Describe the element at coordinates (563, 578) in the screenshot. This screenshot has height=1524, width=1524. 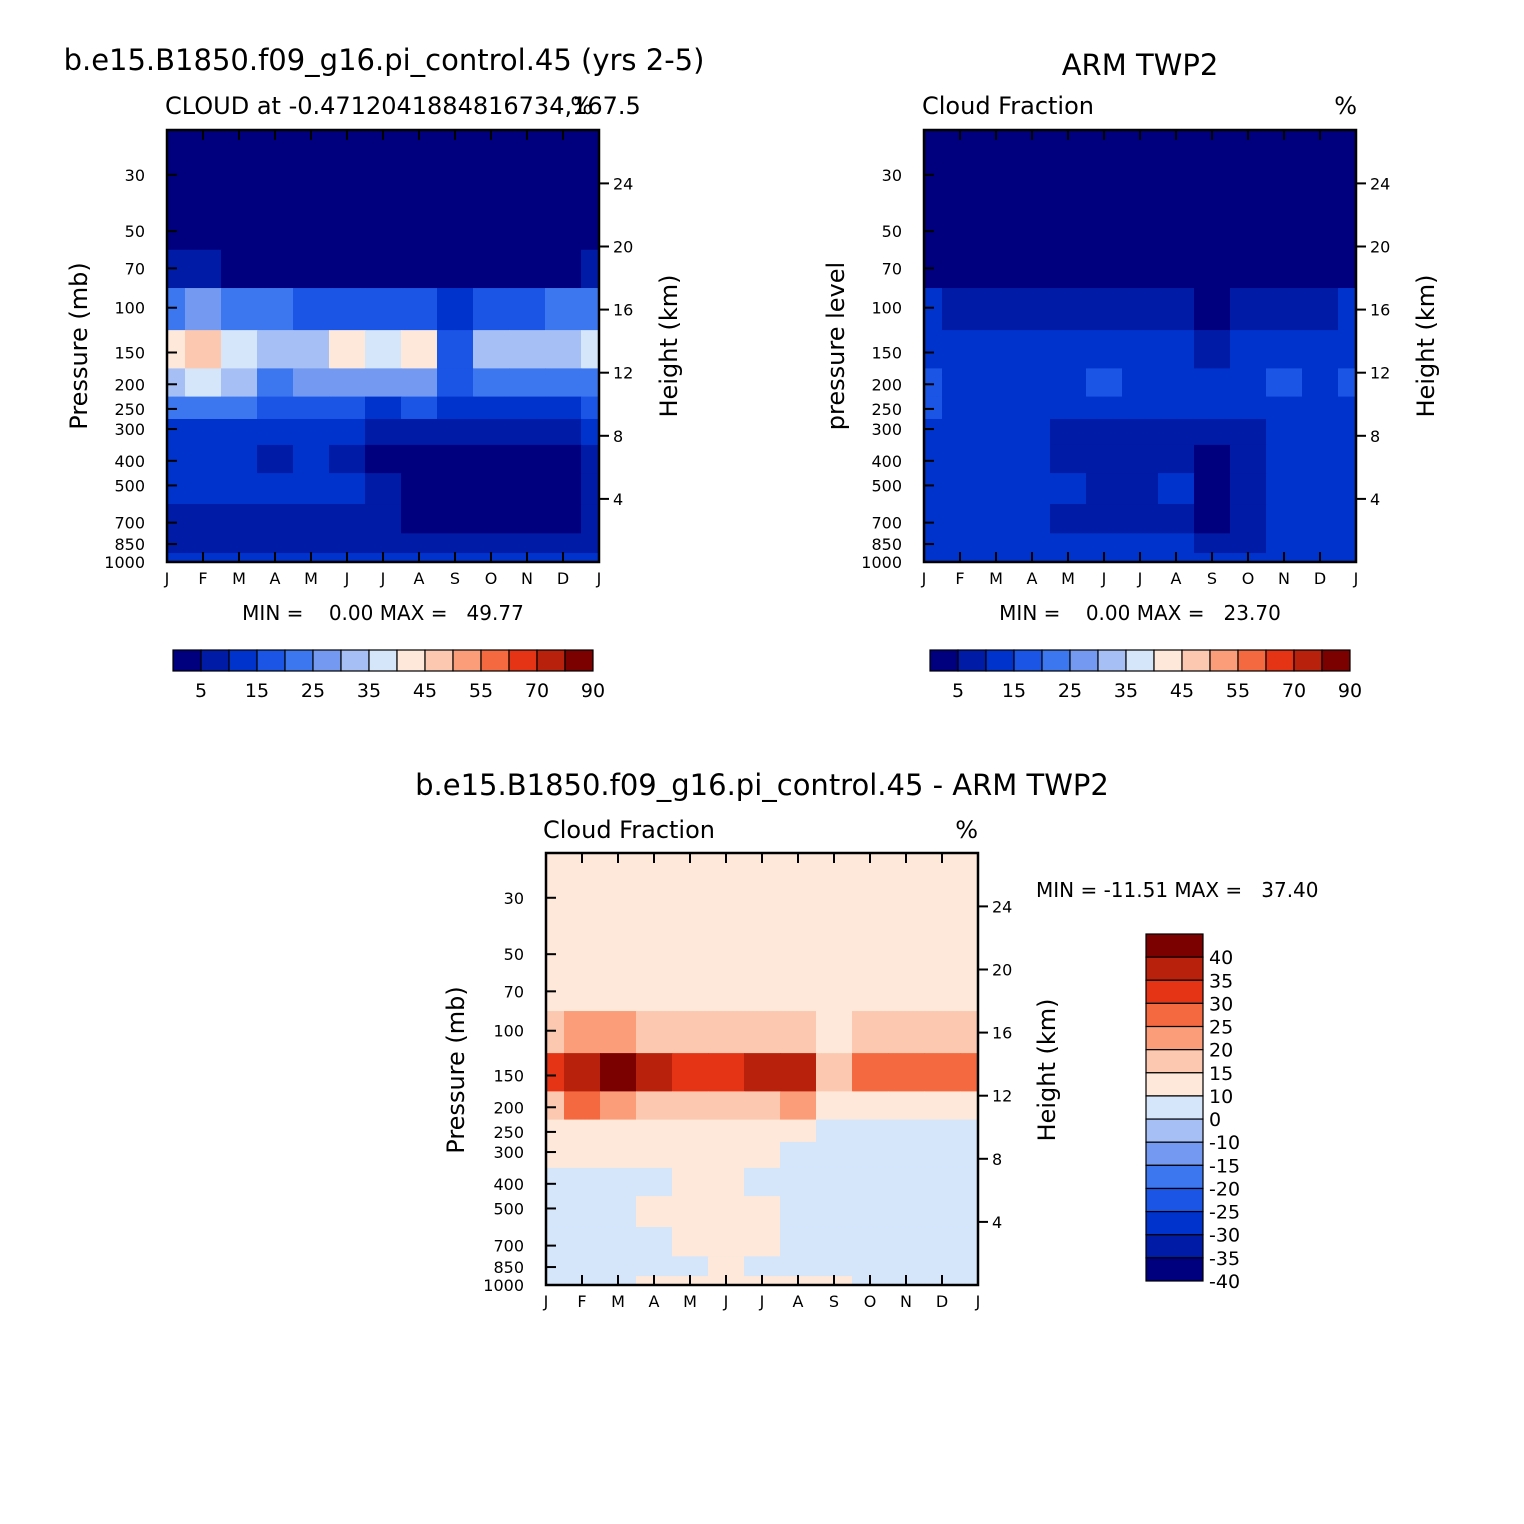
I see `x-tick-label: D` at that location.